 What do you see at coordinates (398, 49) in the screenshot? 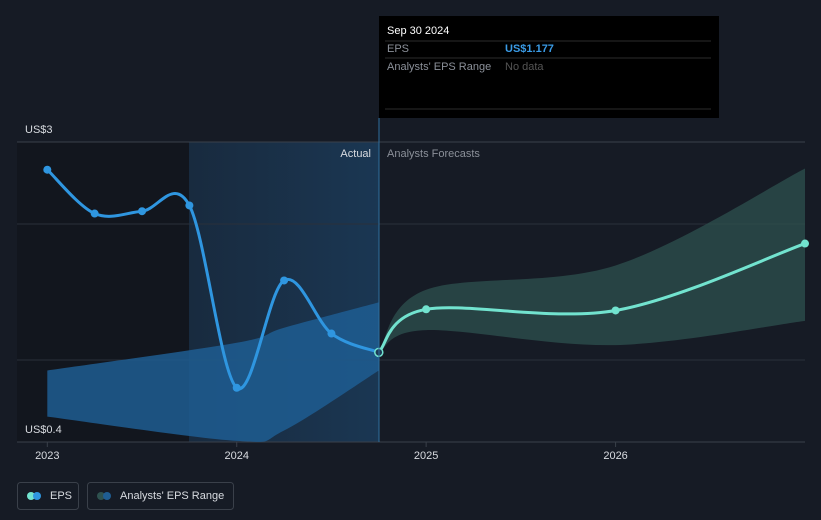
I see `tooltip-eps-label: EPS` at bounding box center [398, 49].